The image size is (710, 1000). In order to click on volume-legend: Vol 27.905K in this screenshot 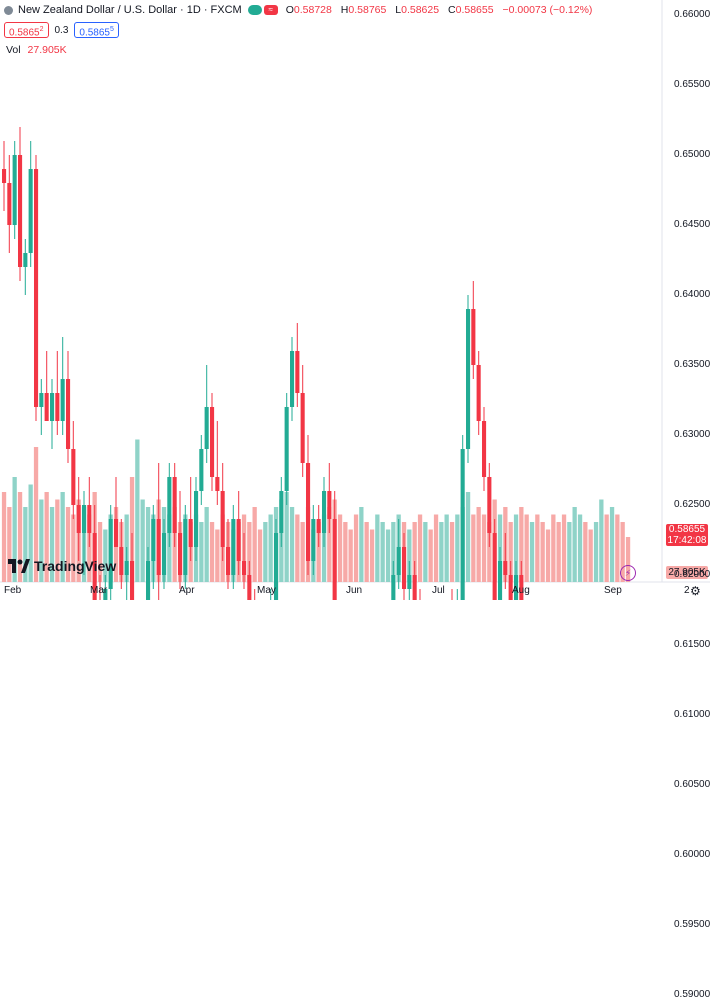, I will do `click(36, 50)`.